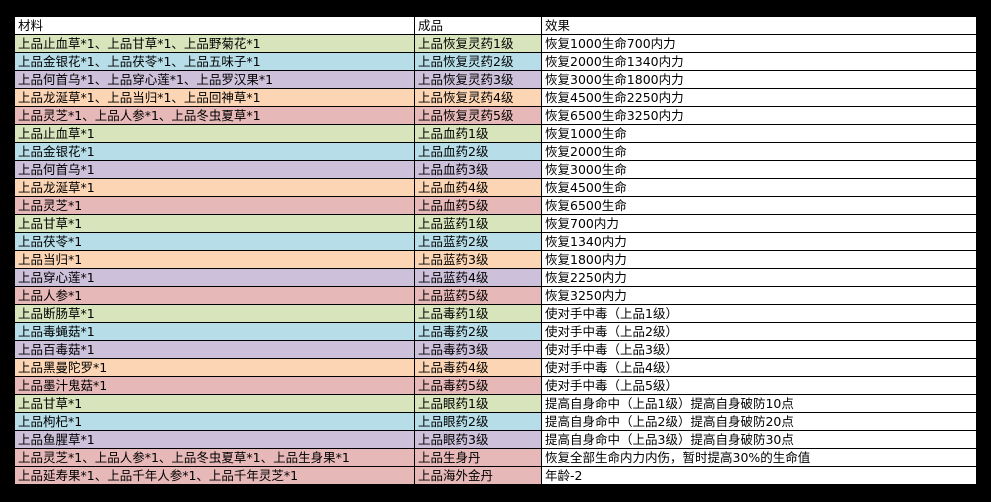  What do you see at coordinates (214, 151) in the screenshot?
I see `material-cell: 上品金银花*1` at bounding box center [214, 151].